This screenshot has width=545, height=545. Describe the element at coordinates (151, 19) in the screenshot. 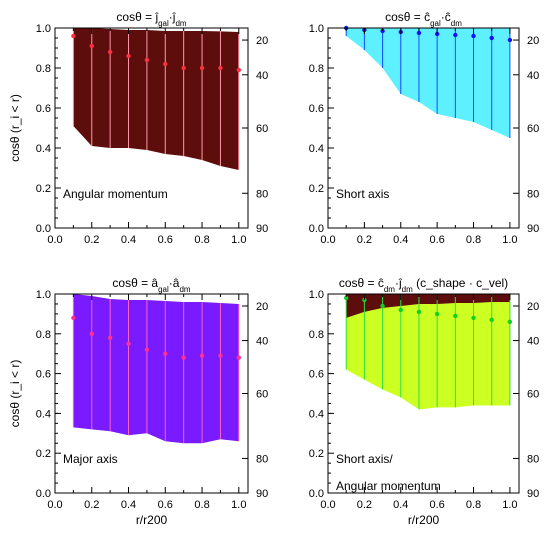

I see `panel-title: cosθ = ĵgal·ĵdm` at that location.